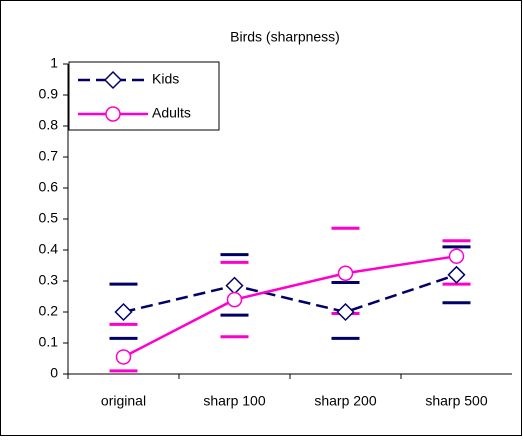 The image size is (523, 442). Describe the element at coordinates (54, 63) in the screenshot. I see `y-tick-label: 1` at that location.